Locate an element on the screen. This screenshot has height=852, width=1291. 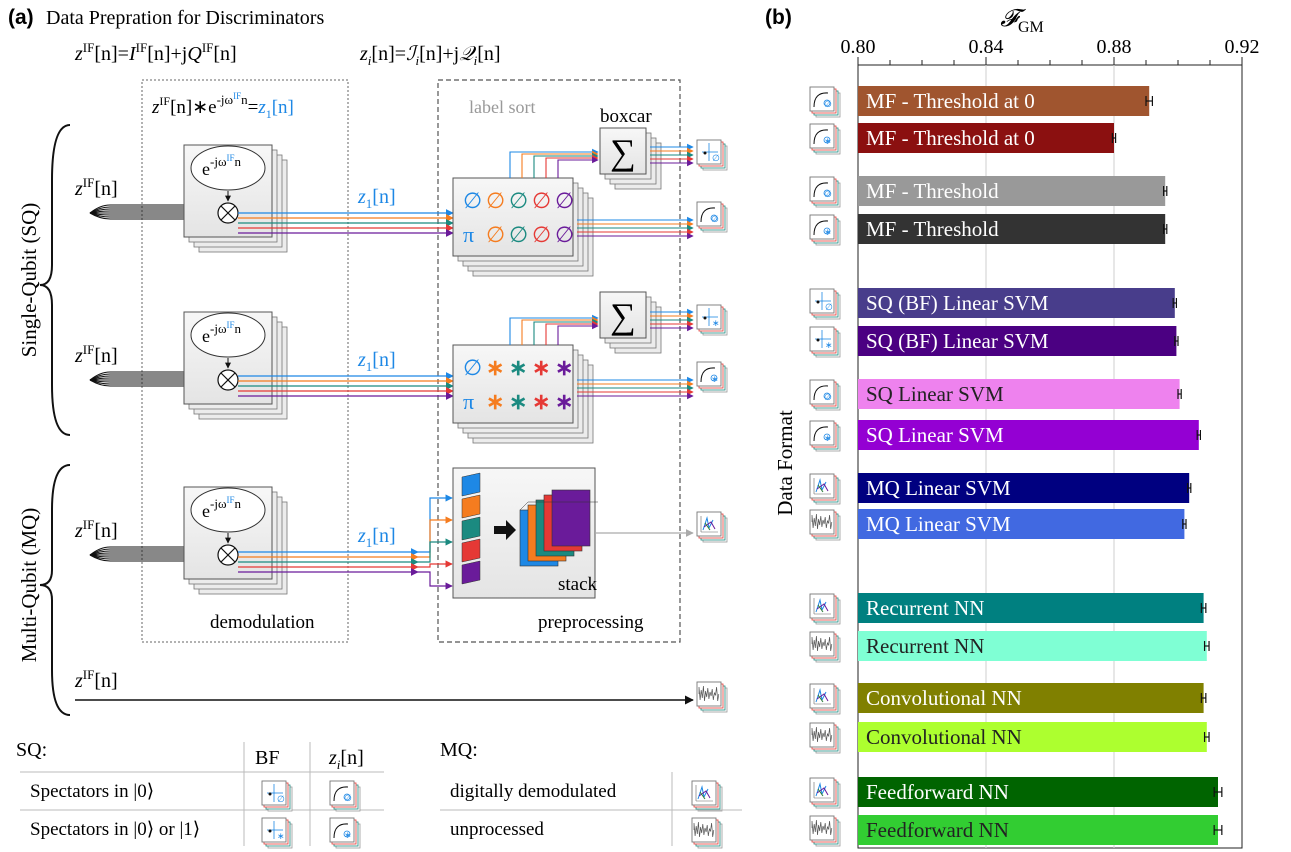
preprocessing-frame is located at coordinates (559, 361).